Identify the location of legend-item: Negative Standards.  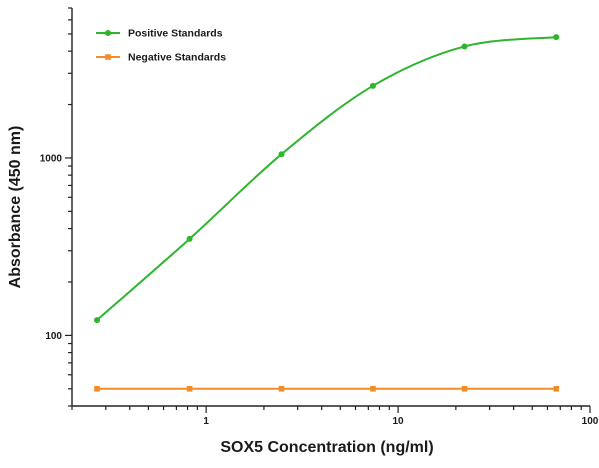
(161, 58).